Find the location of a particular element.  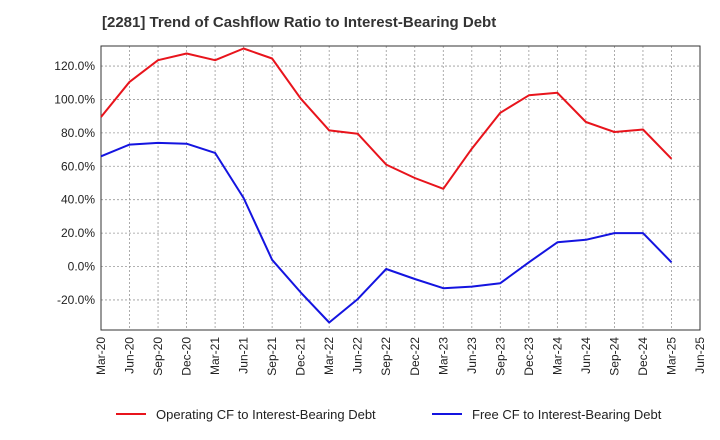

x-tick-label: Dec-24 is located at coordinates (643, 356).